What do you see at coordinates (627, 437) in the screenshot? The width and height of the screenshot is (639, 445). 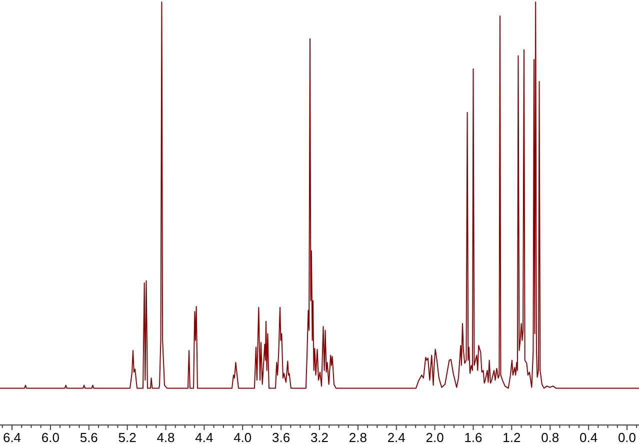 I see `x-tick-label: 0.0` at bounding box center [627, 437].